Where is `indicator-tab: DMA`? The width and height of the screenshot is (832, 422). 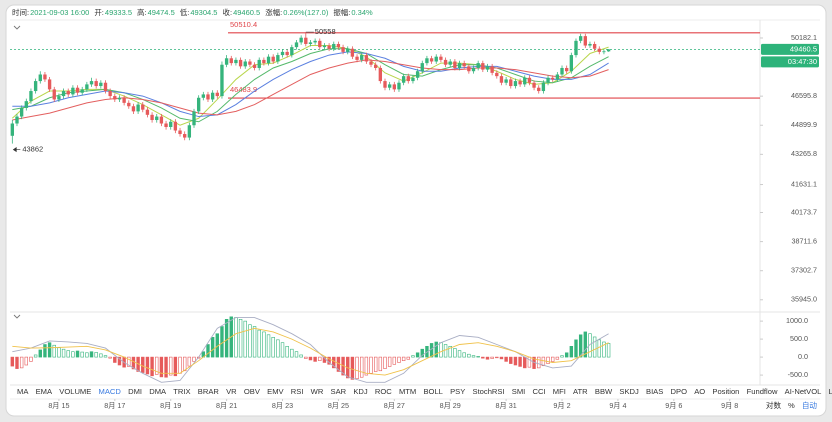
indicator-tab: DMA is located at coordinates (158, 391).